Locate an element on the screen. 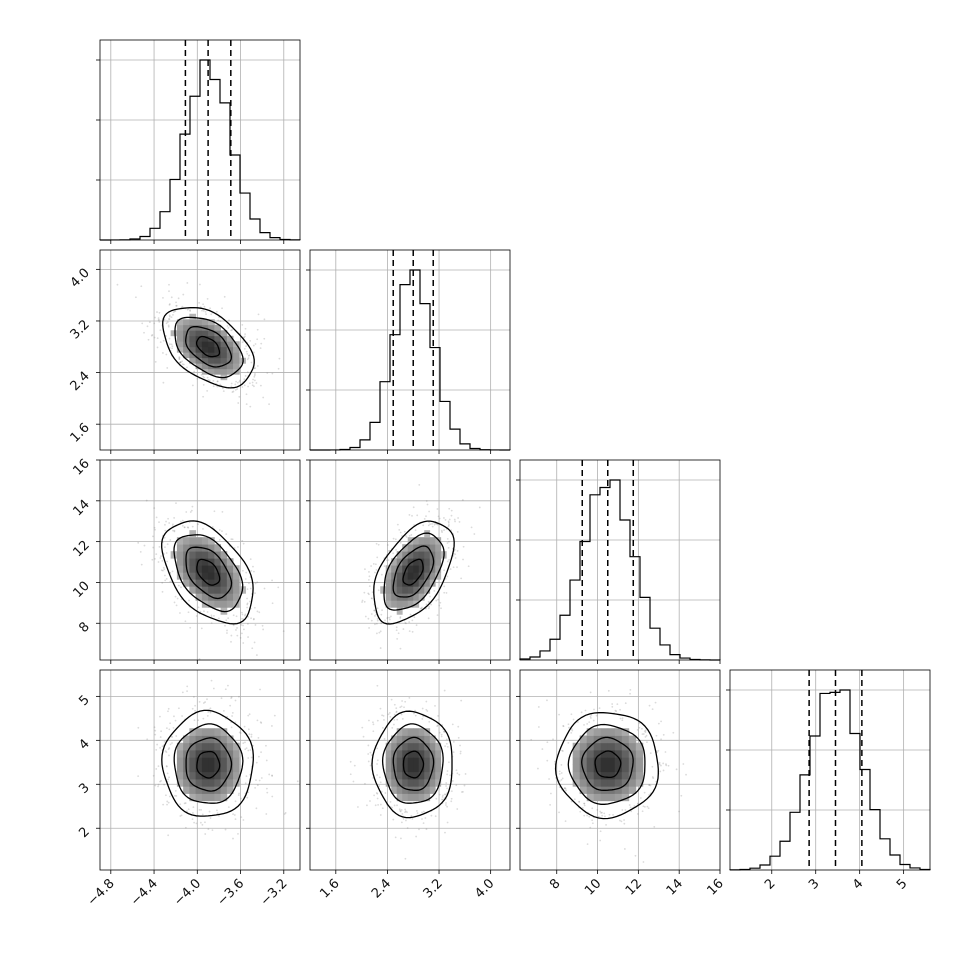 This screenshot has width=970, height=970. density-blocks is located at coordinates (413, 572).